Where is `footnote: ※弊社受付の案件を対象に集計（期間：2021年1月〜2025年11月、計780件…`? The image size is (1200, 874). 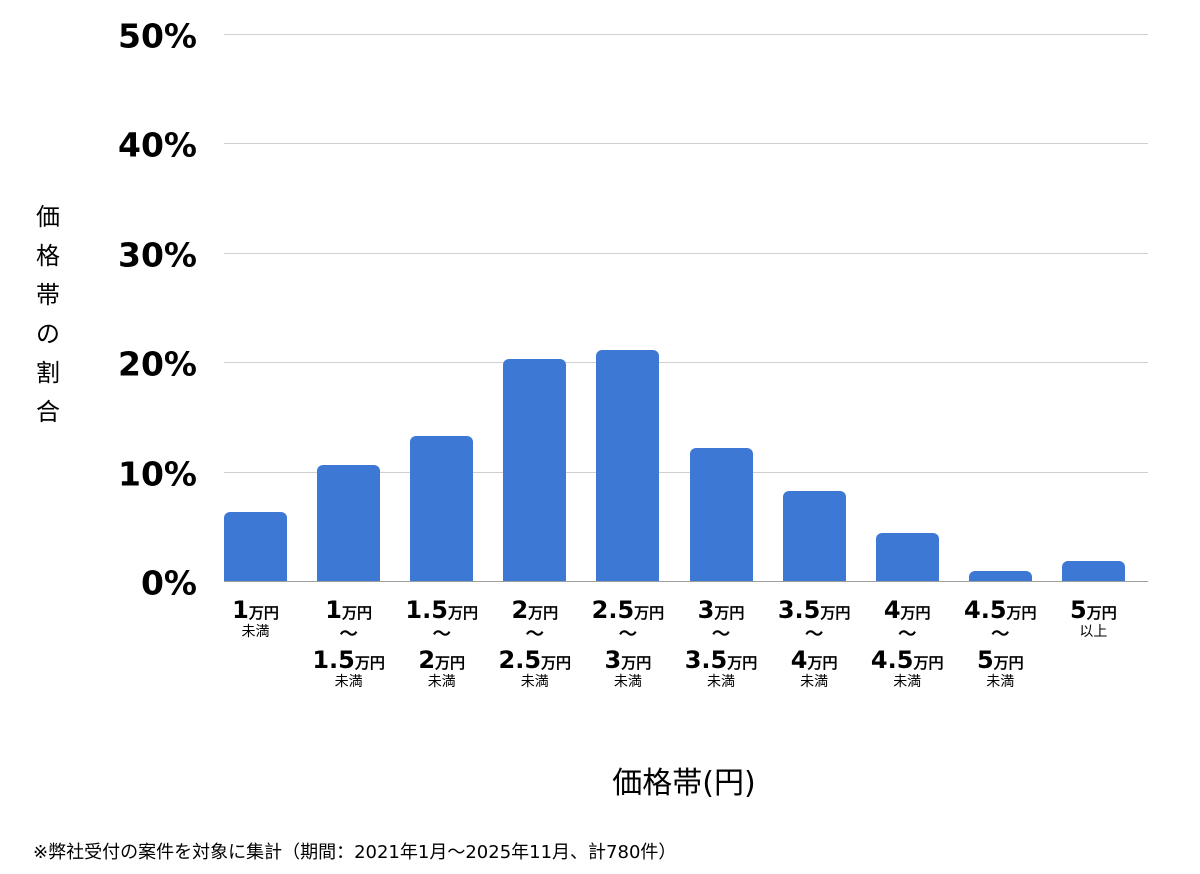 footnote: ※弊社受付の案件を対象に集計（期間：2021年1月〜2025年11月、計780件… is located at coordinates (355, 852).